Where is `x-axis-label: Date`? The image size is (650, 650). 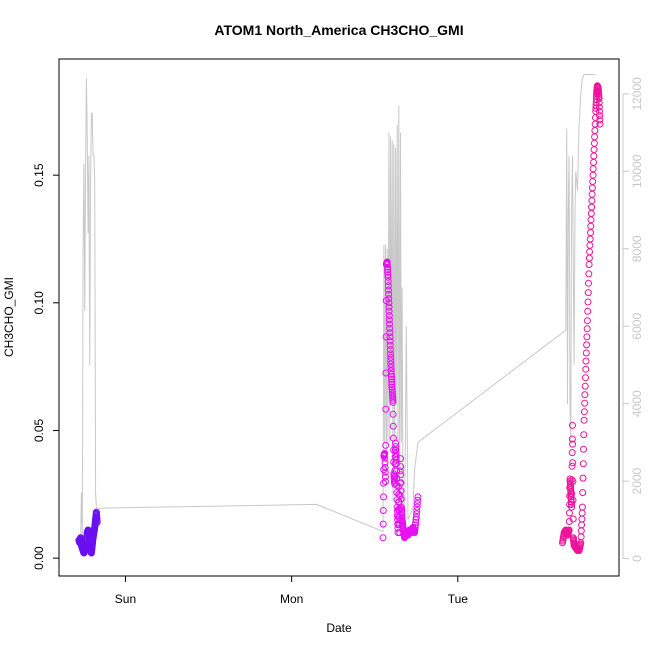 x-axis-label: Date is located at coordinates (339, 628).